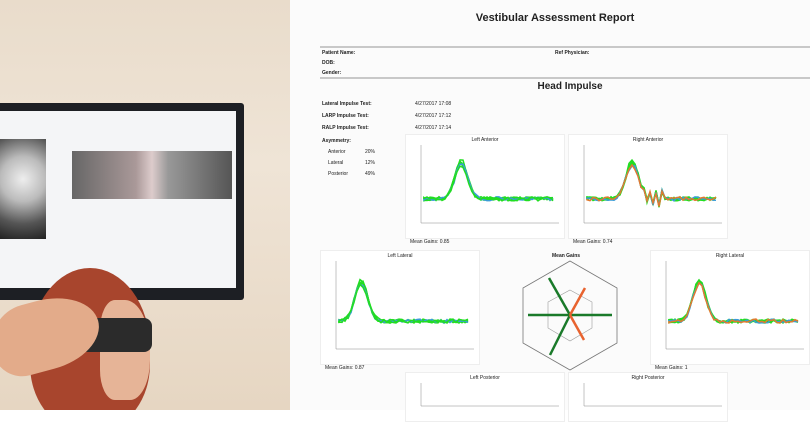  Describe the element at coordinates (433, 116) in the screenshot. I see `test-date: 4/27/2017 17:12` at that location.